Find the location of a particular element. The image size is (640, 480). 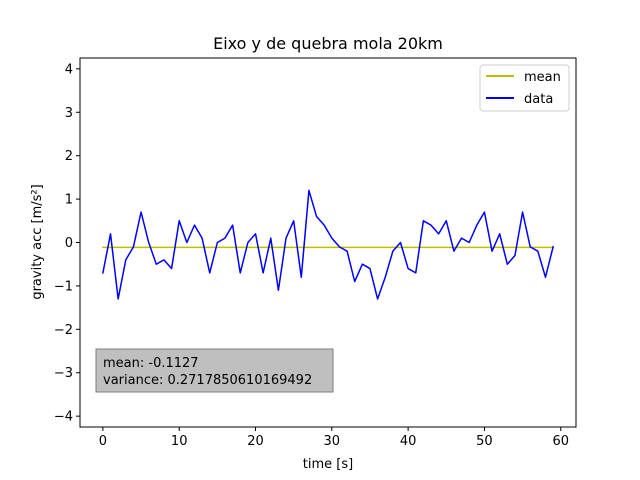

chart-title: Eixo y de quebra mola 20km is located at coordinates (328, 43).